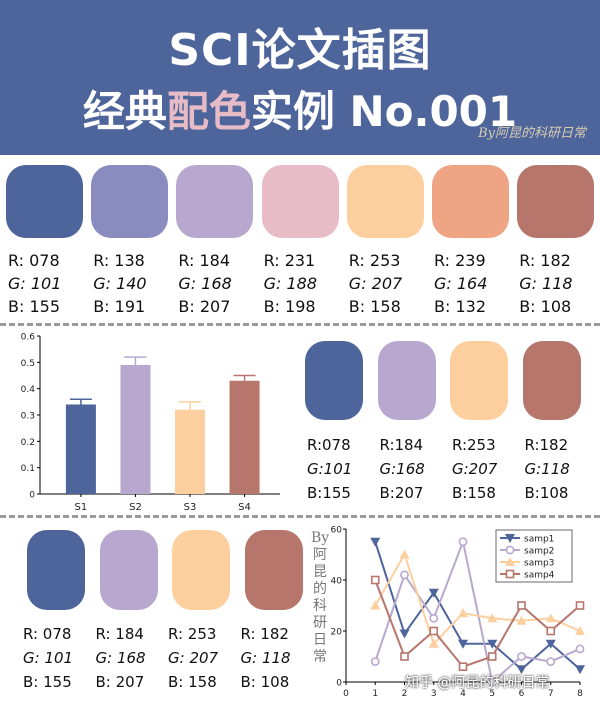 Image resolution: width=600 pixels, height=706 pixels. Describe the element at coordinates (28, 364) in the screenshot. I see `y-tick-label: 0.5` at that location.